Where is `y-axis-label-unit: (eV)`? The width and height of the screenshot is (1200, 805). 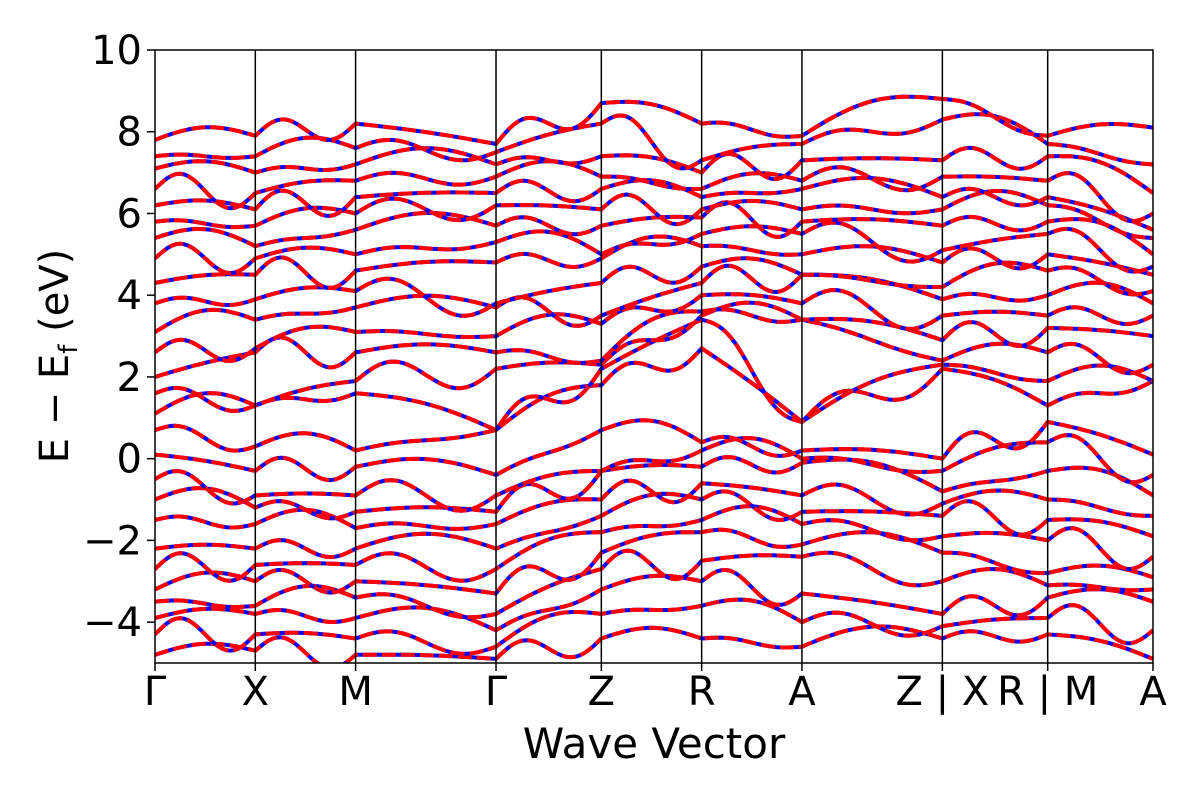
y-axis-label-unit: (eV) is located at coordinates (55, 297).